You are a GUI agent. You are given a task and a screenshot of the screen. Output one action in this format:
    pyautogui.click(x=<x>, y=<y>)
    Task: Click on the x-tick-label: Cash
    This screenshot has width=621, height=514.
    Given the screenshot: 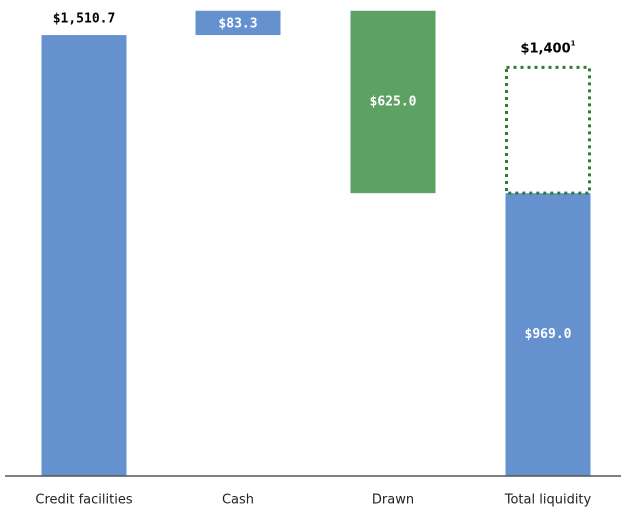 What is the action you would take?
    pyautogui.click(x=238, y=500)
    